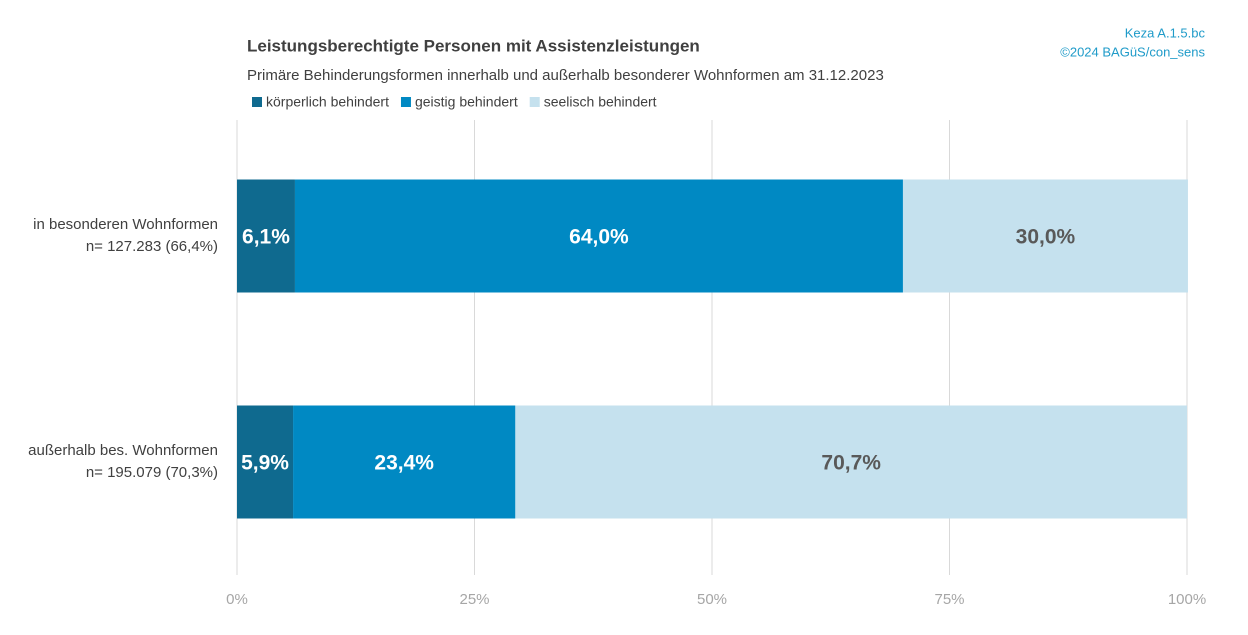  What do you see at coordinates (1165, 32) in the screenshot?
I see `source: Keza A.1.5.bc` at bounding box center [1165, 32].